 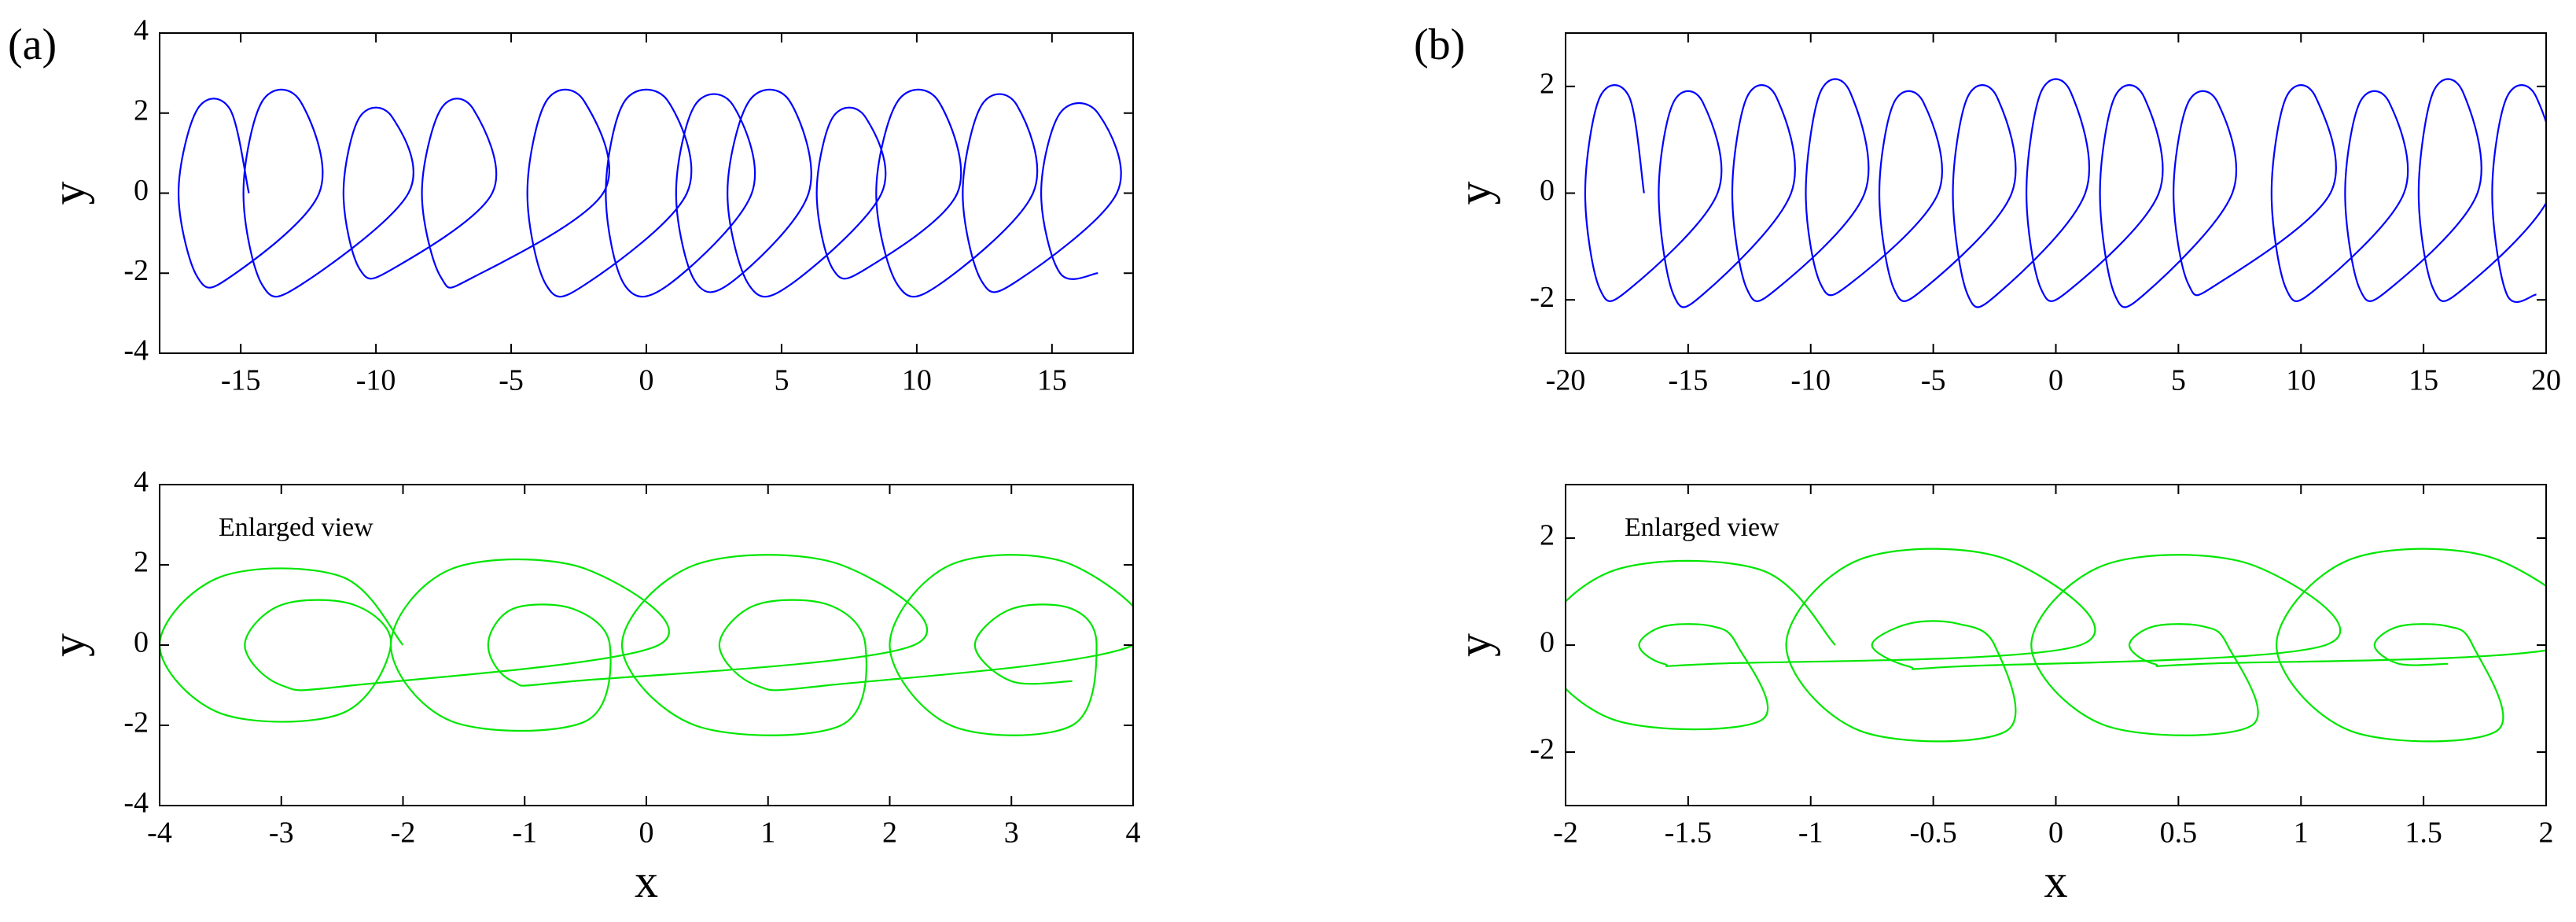 What do you see at coordinates (1566, 381) in the screenshot?
I see `x-tick-label: -20` at bounding box center [1566, 381].